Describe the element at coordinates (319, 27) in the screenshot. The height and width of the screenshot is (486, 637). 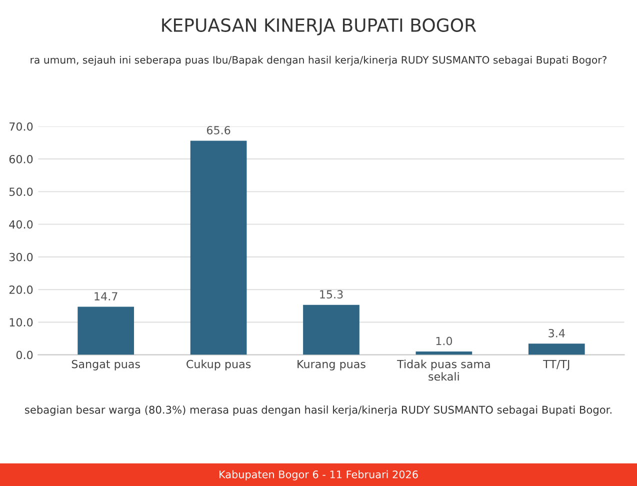
I see `chart-title: KEPUASAN KINERJA BUPATI BOGOR` at that location.